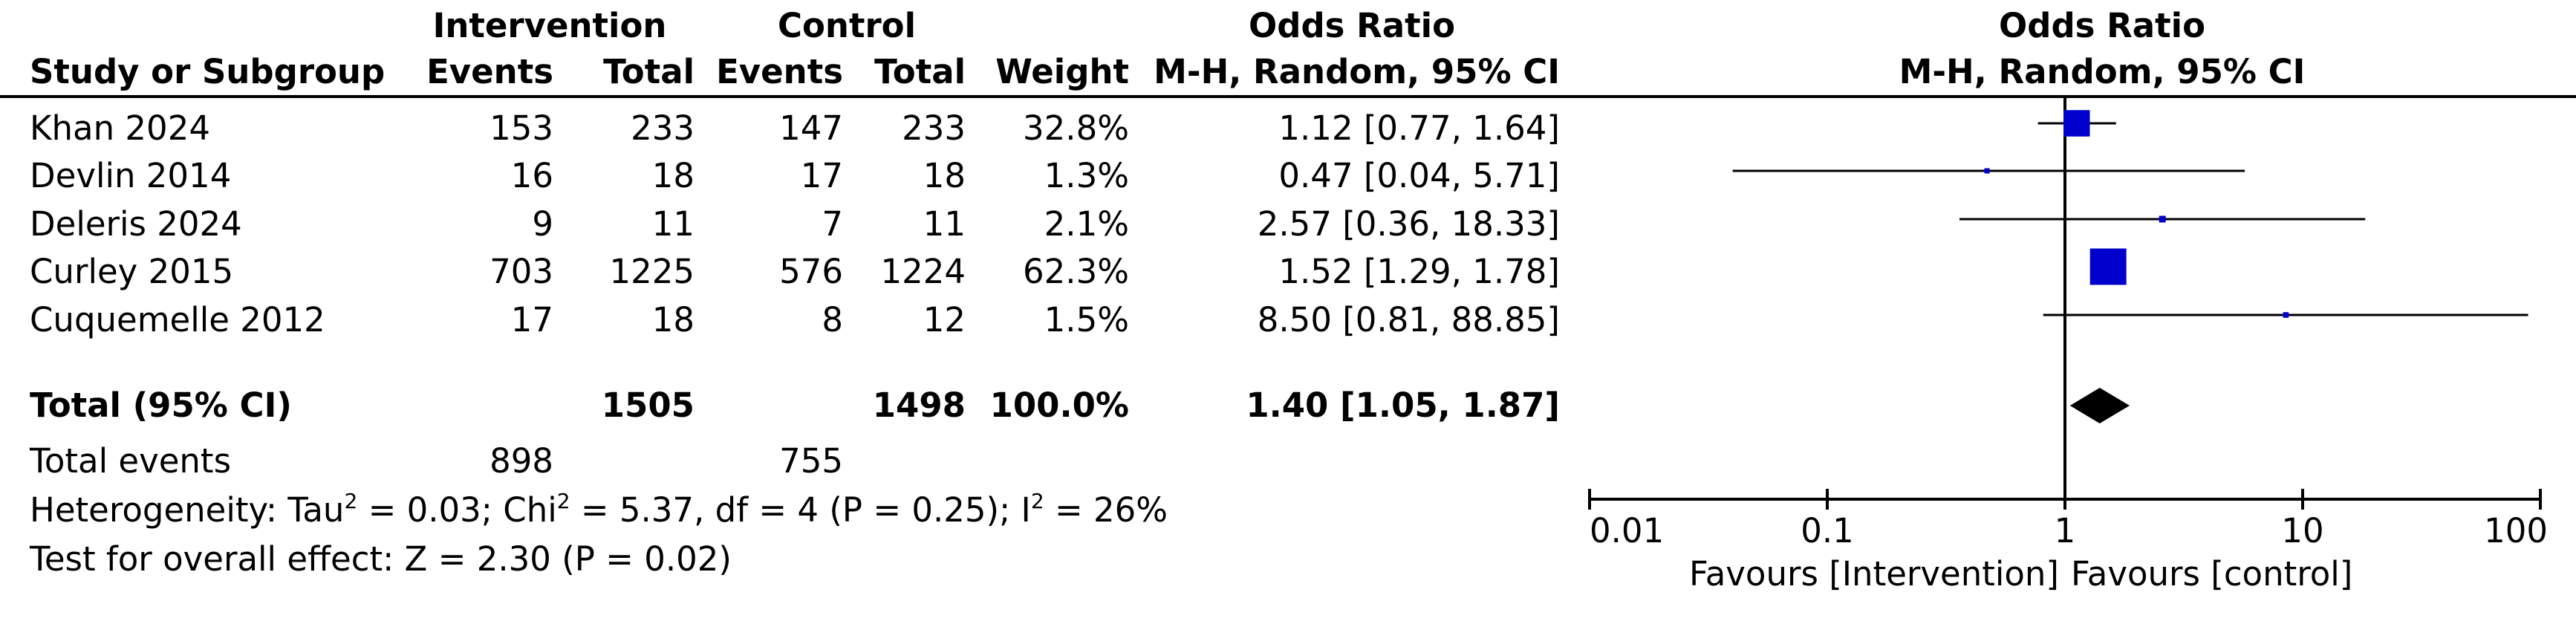 The image size is (2576, 624). I want to click on header-study: Study or Subgroup, so click(208, 72).